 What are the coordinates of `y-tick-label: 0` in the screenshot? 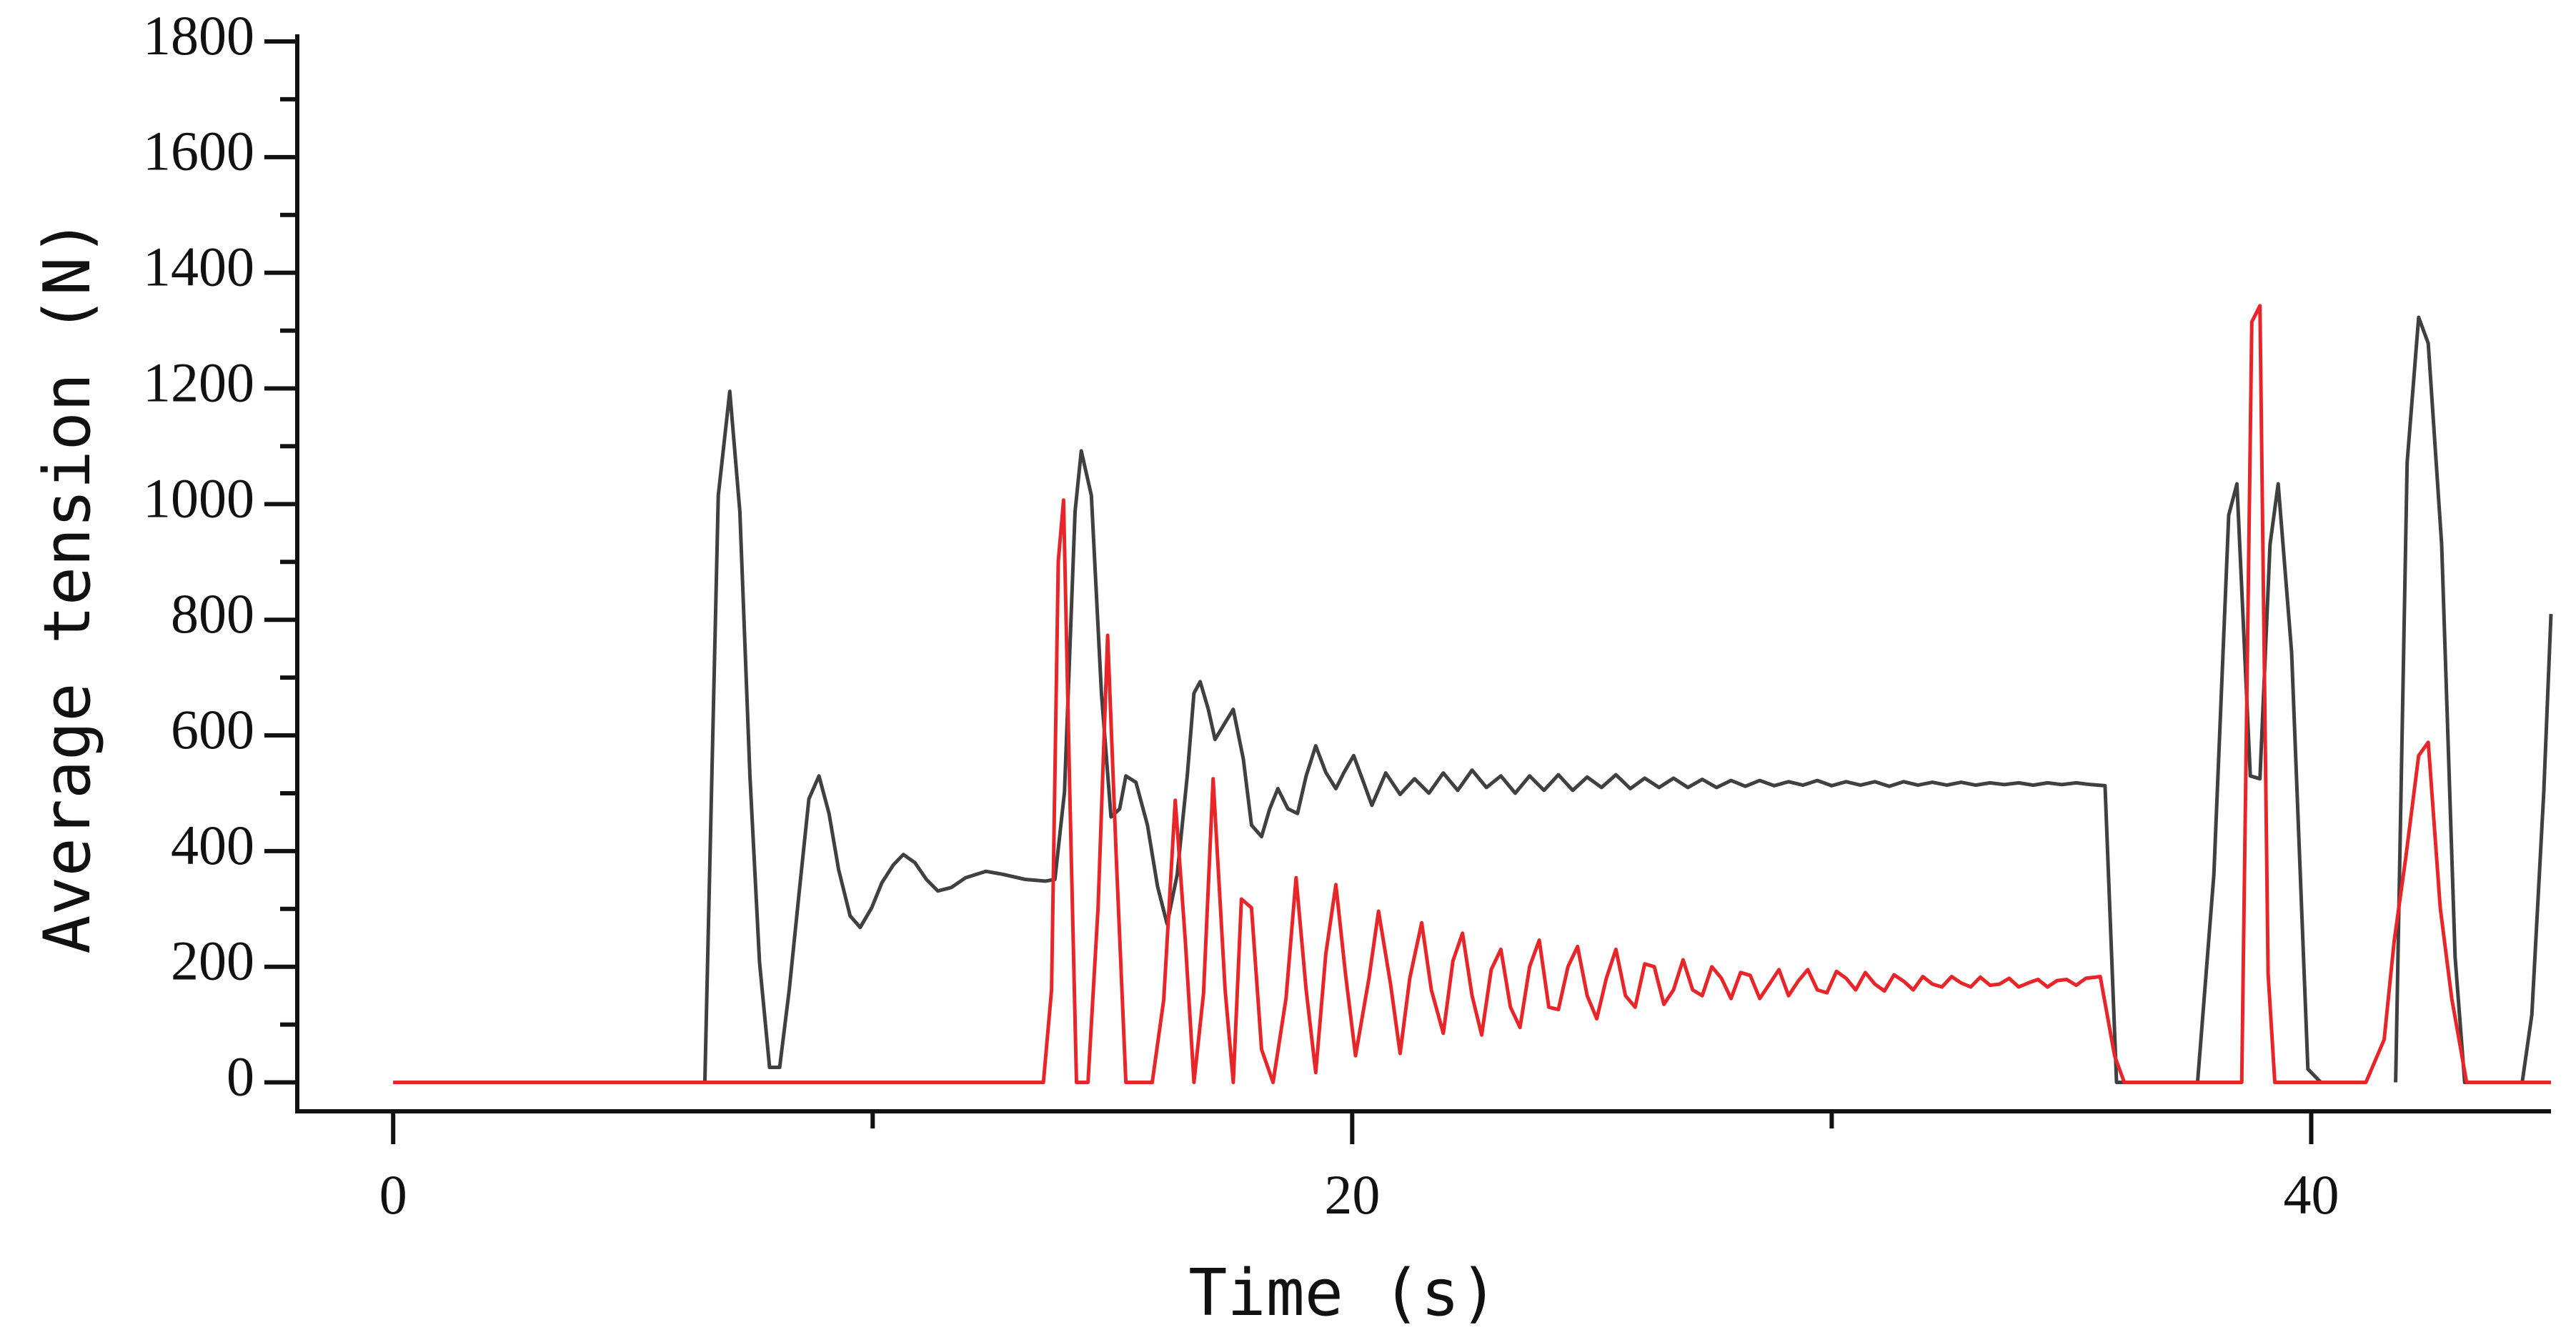 It's located at (240, 1076).